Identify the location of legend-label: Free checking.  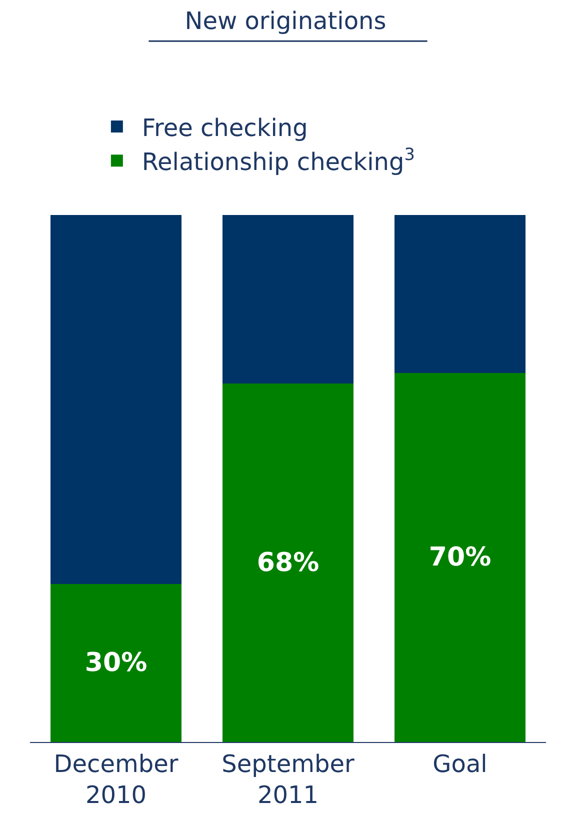
(225, 128).